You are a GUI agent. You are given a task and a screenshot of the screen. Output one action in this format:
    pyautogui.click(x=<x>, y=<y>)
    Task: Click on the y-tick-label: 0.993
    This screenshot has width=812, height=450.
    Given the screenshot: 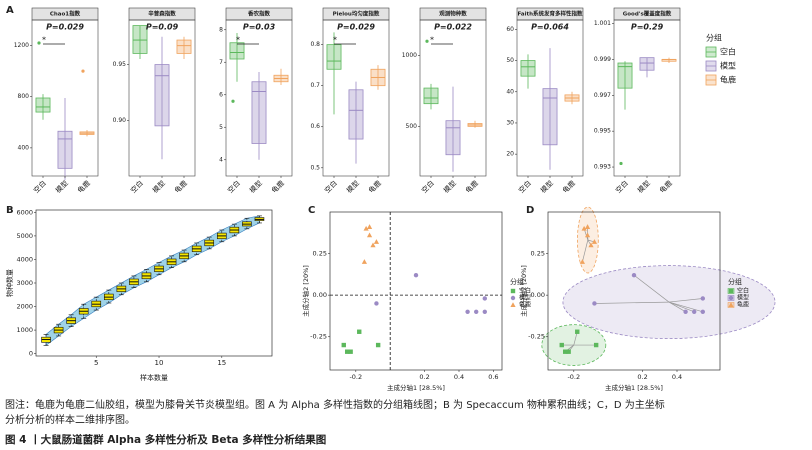 What is the action you would take?
    pyautogui.click(x=602, y=167)
    